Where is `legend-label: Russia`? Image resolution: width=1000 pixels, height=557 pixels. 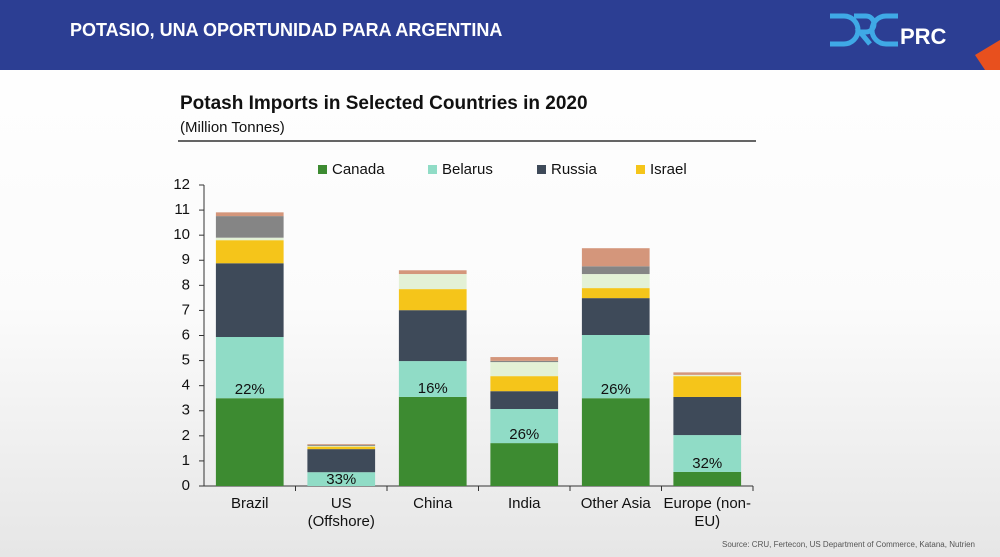 legend-label: Russia is located at coordinates (574, 169).